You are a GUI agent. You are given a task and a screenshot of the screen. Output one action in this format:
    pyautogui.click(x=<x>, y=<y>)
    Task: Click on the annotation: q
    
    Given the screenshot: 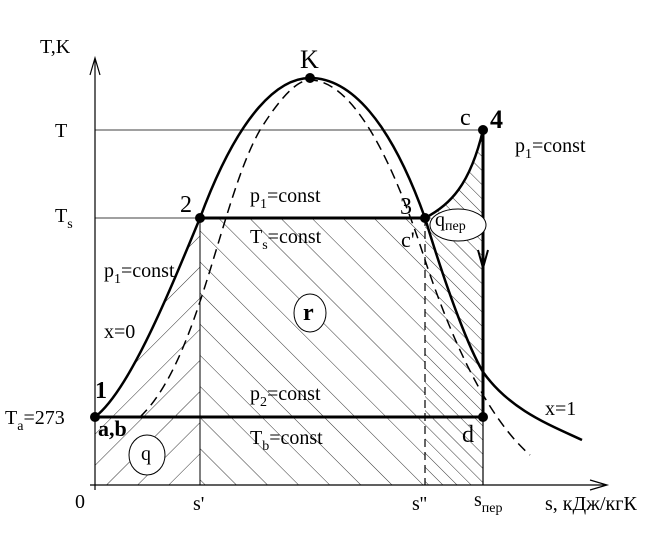 What is the action you would take?
    pyautogui.click(x=146, y=454)
    